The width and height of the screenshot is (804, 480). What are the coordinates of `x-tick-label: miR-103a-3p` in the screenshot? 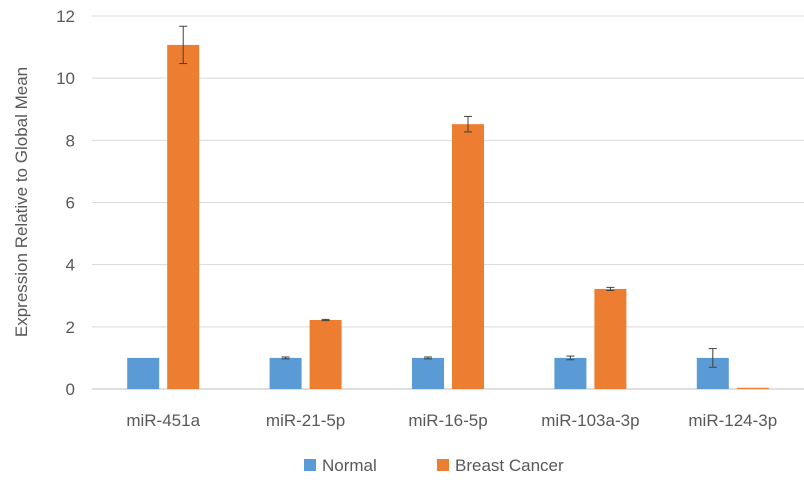 It's located at (590, 420).